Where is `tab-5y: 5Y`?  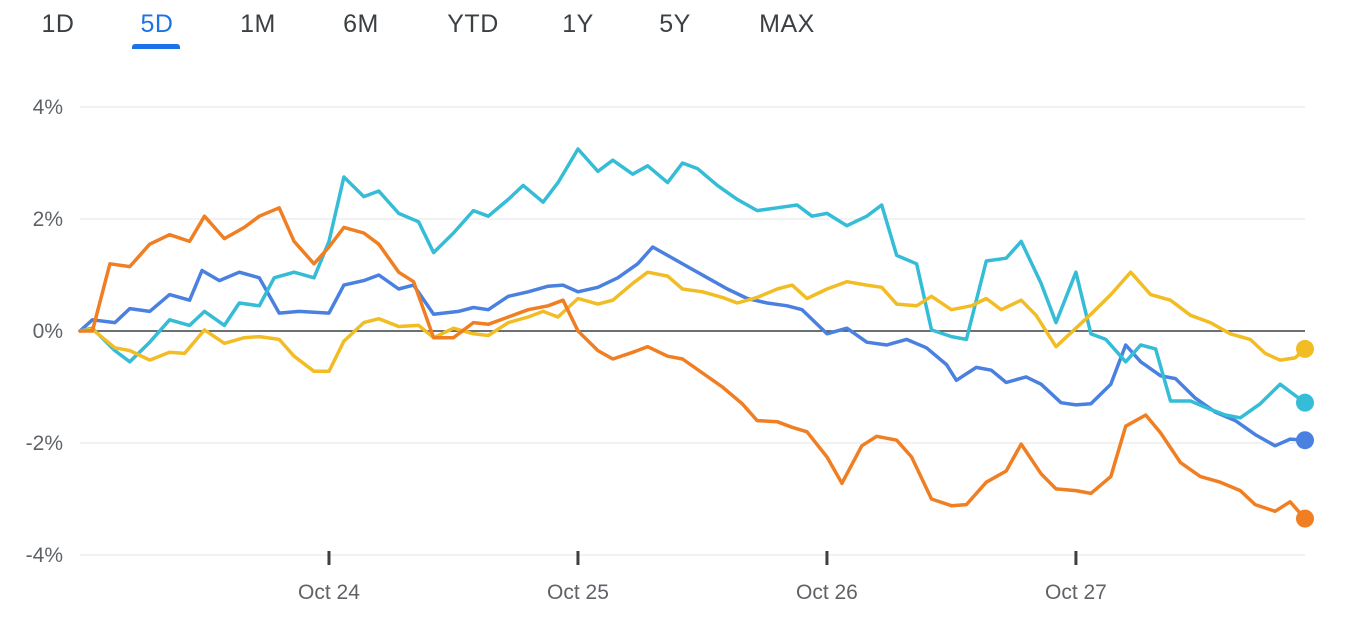
tab-5y: 5Y is located at coordinates (675, 24).